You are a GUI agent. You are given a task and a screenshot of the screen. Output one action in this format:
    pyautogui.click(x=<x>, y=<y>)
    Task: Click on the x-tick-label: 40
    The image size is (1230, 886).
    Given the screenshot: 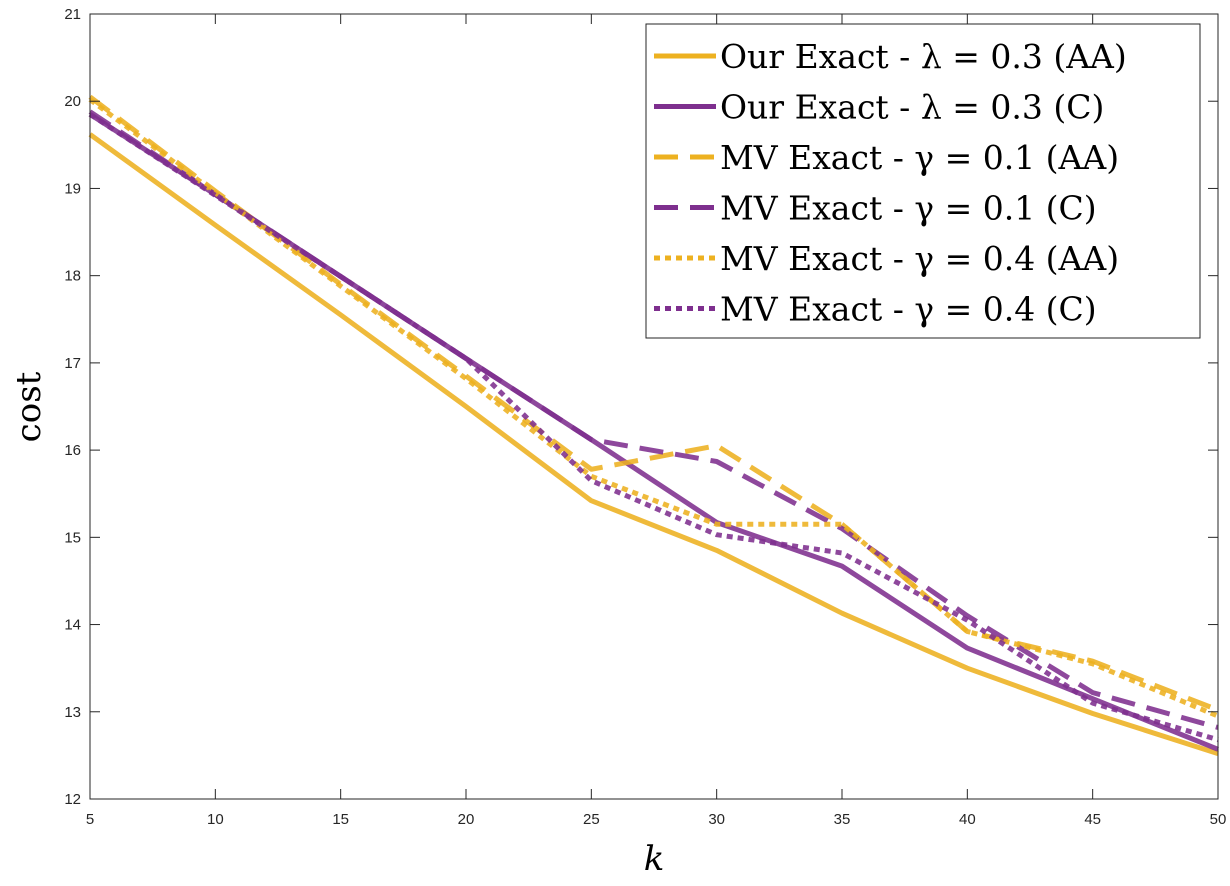 What is the action you would take?
    pyautogui.click(x=967, y=819)
    